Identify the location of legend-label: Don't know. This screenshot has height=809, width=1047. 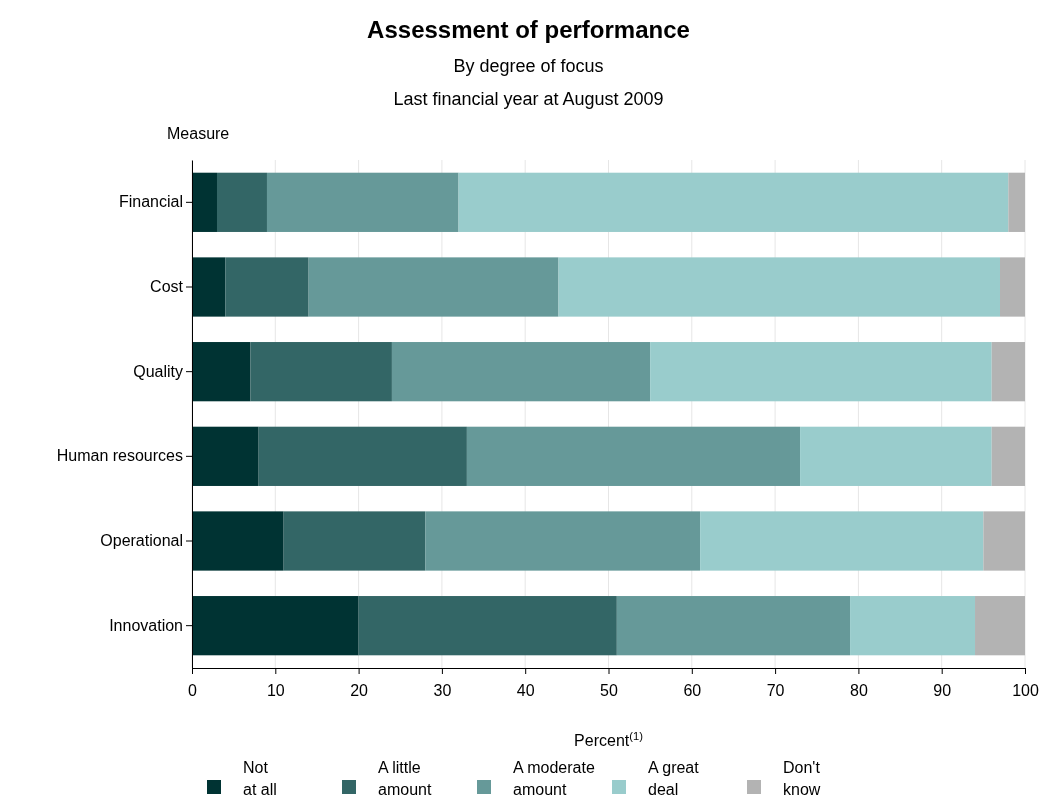
(802, 778).